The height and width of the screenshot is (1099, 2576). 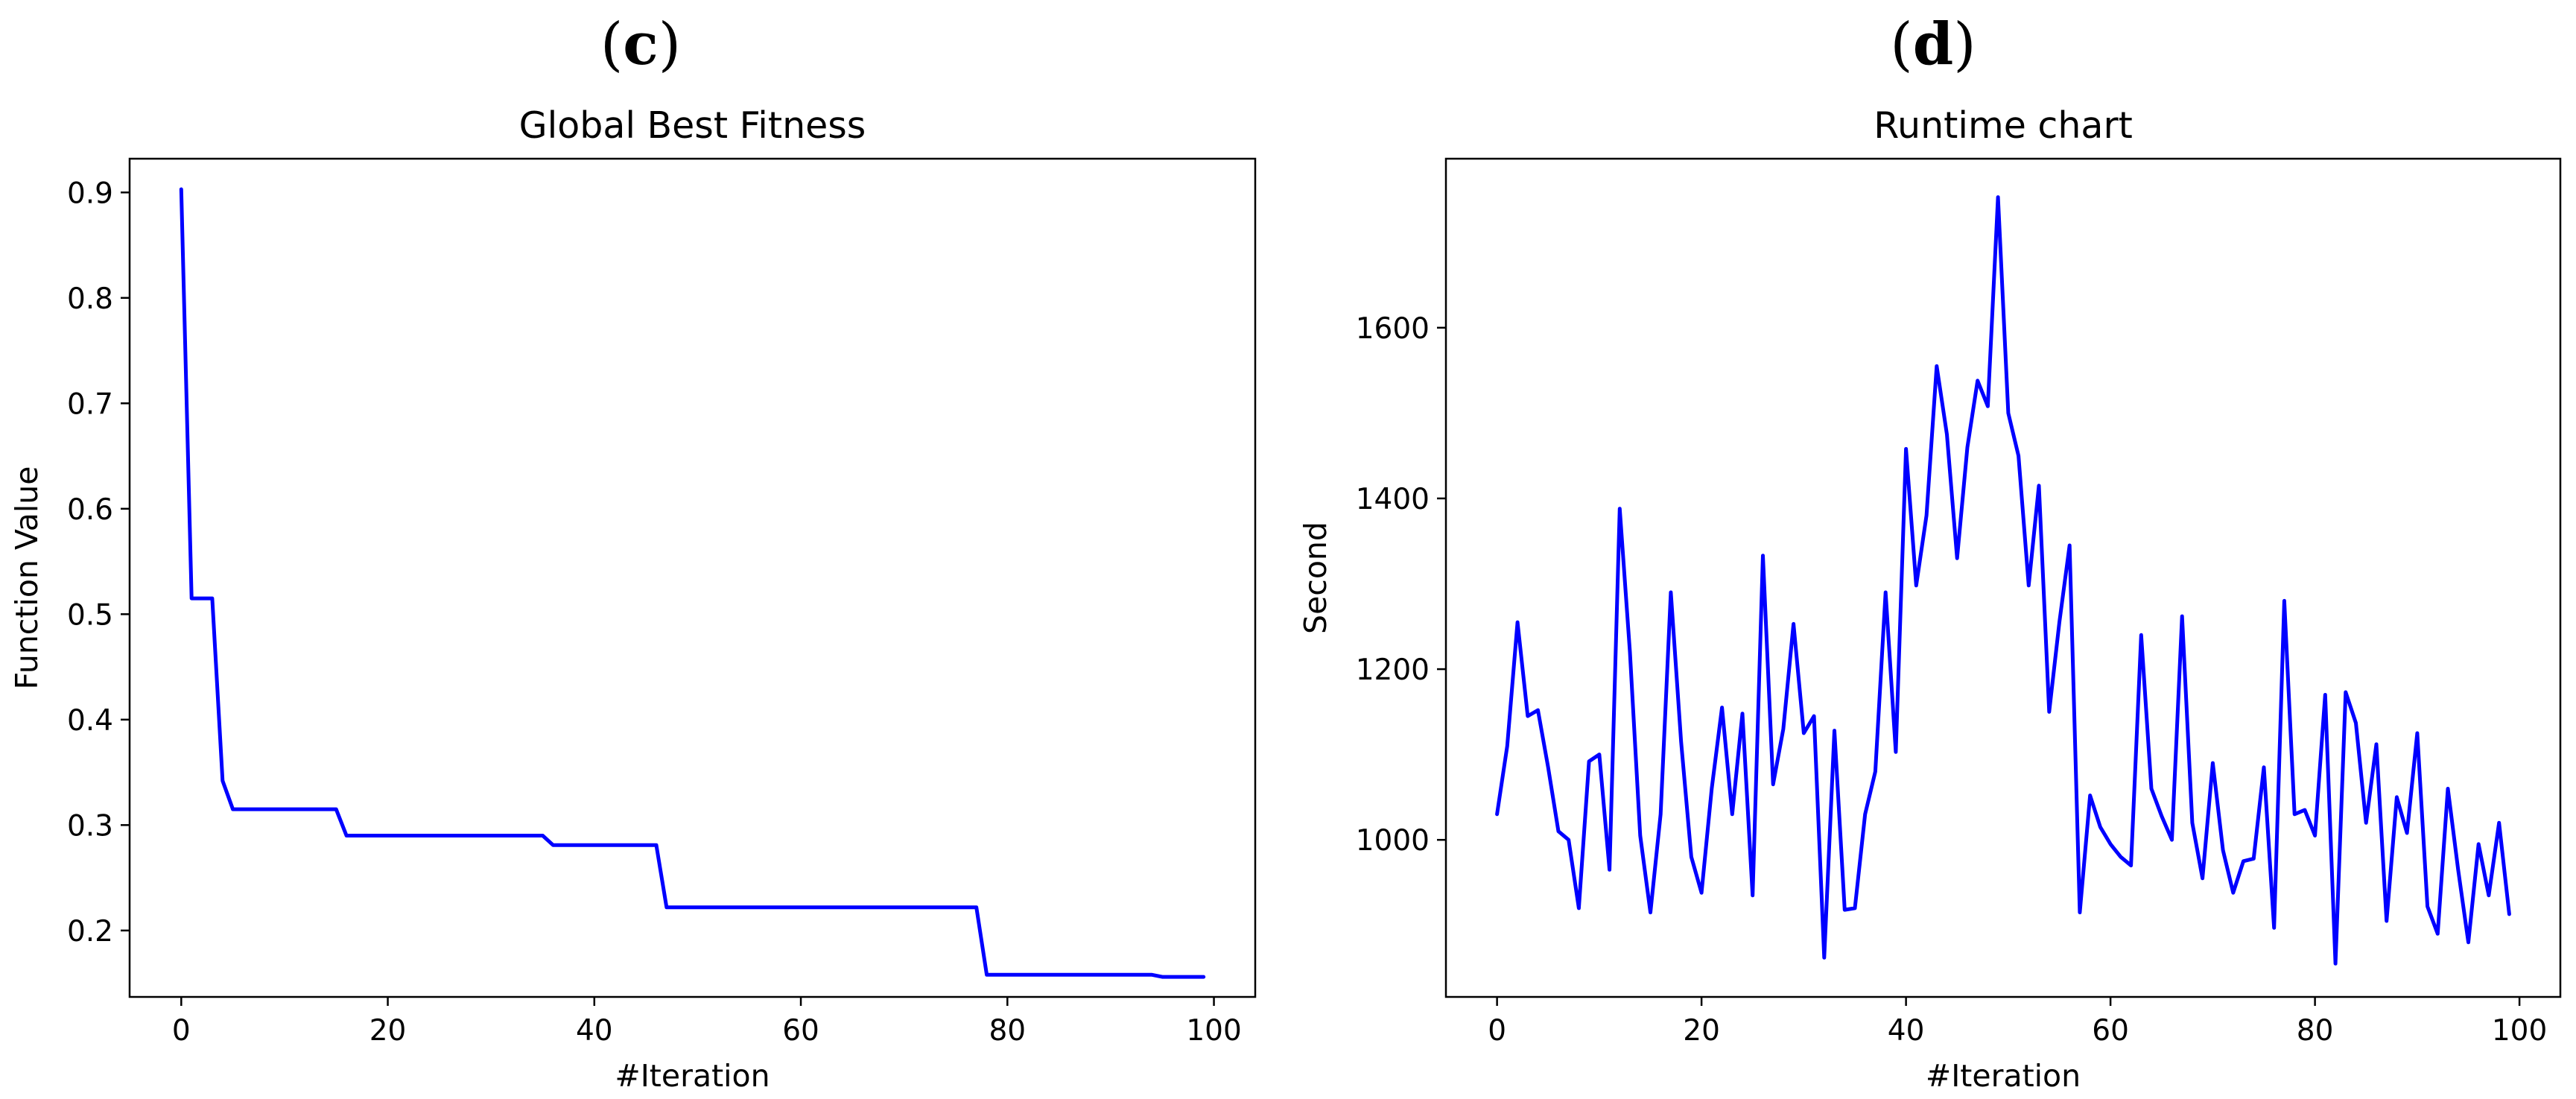 I want to click on y-tick-label: 0.6, so click(x=90, y=510).